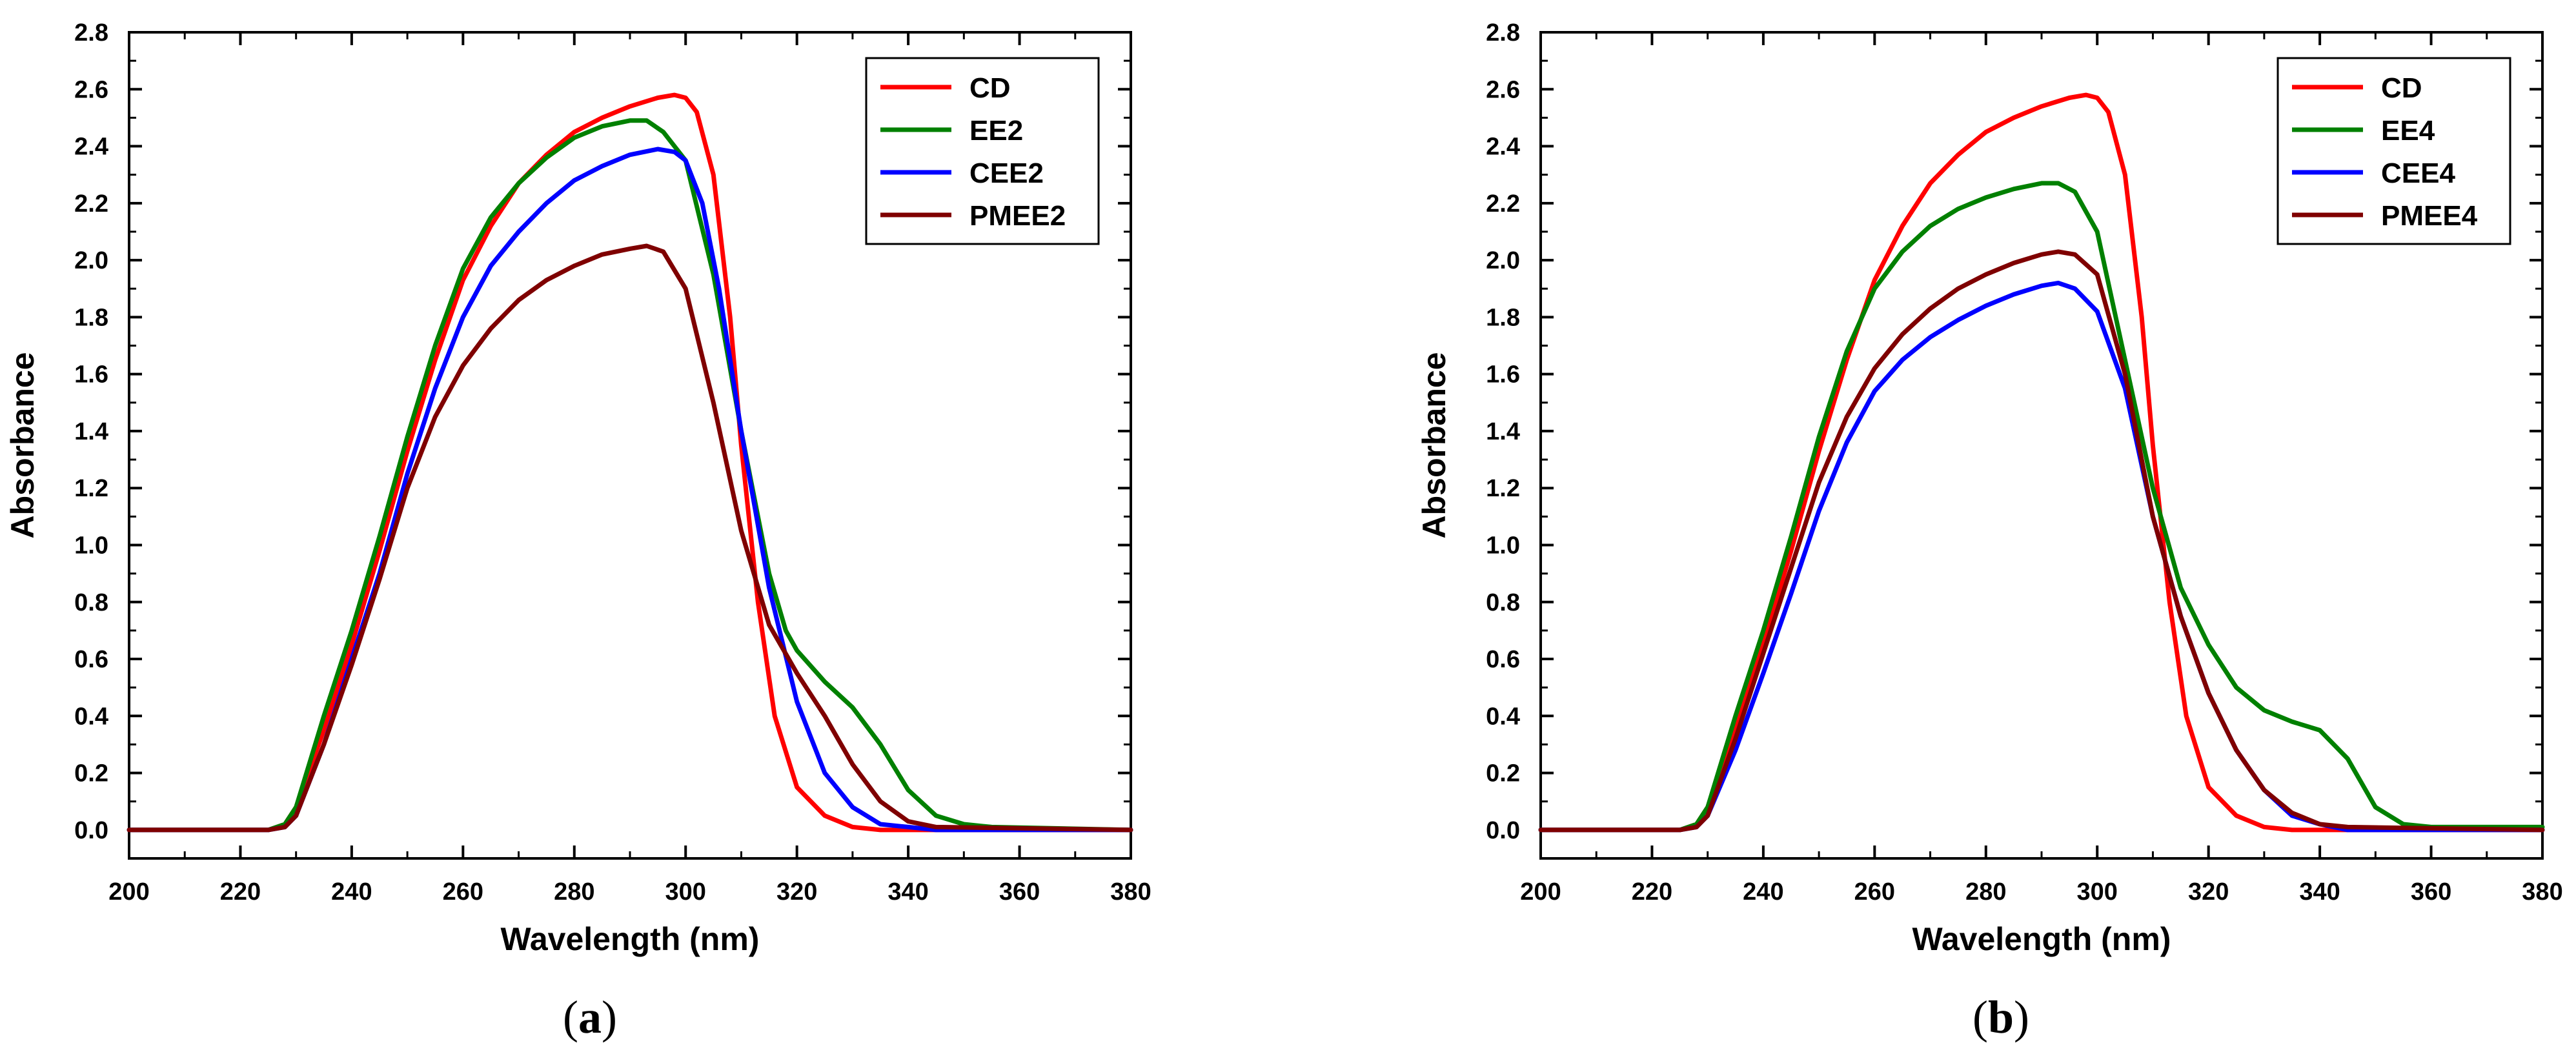 The width and height of the screenshot is (2576, 1063). What do you see at coordinates (1006, 173) in the screenshot?
I see `legend-label: CEE2` at bounding box center [1006, 173].